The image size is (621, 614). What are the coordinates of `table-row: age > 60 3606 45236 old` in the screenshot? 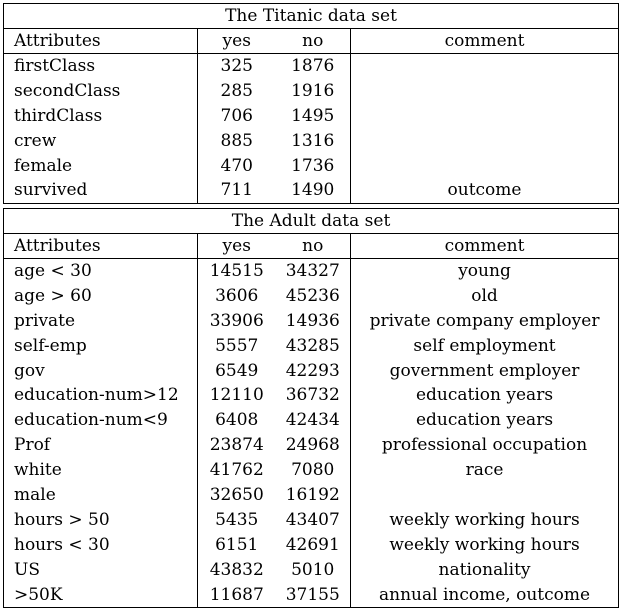 It's located at (311, 296).